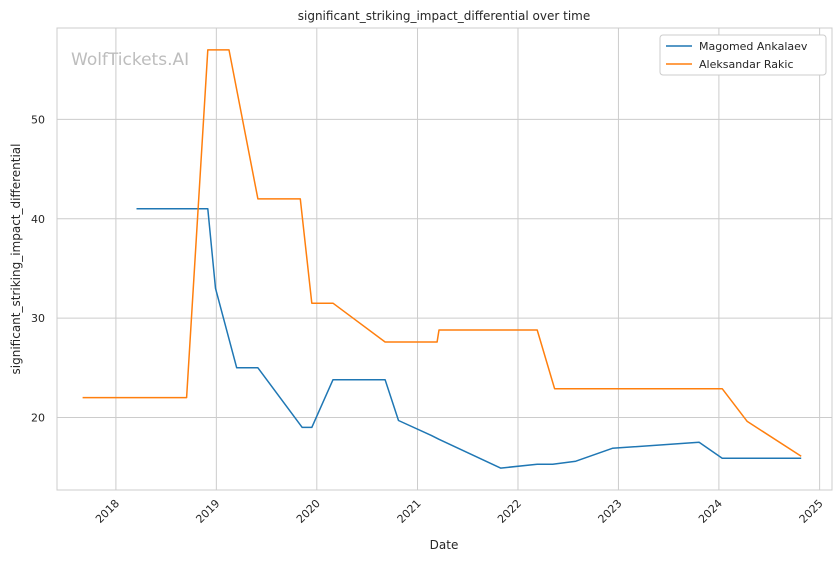 This screenshot has width=840, height=561. What do you see at coordinates (38, 119) in the screenshot?
I see `y-tick-label: 50` at bounding box center [38, 119].